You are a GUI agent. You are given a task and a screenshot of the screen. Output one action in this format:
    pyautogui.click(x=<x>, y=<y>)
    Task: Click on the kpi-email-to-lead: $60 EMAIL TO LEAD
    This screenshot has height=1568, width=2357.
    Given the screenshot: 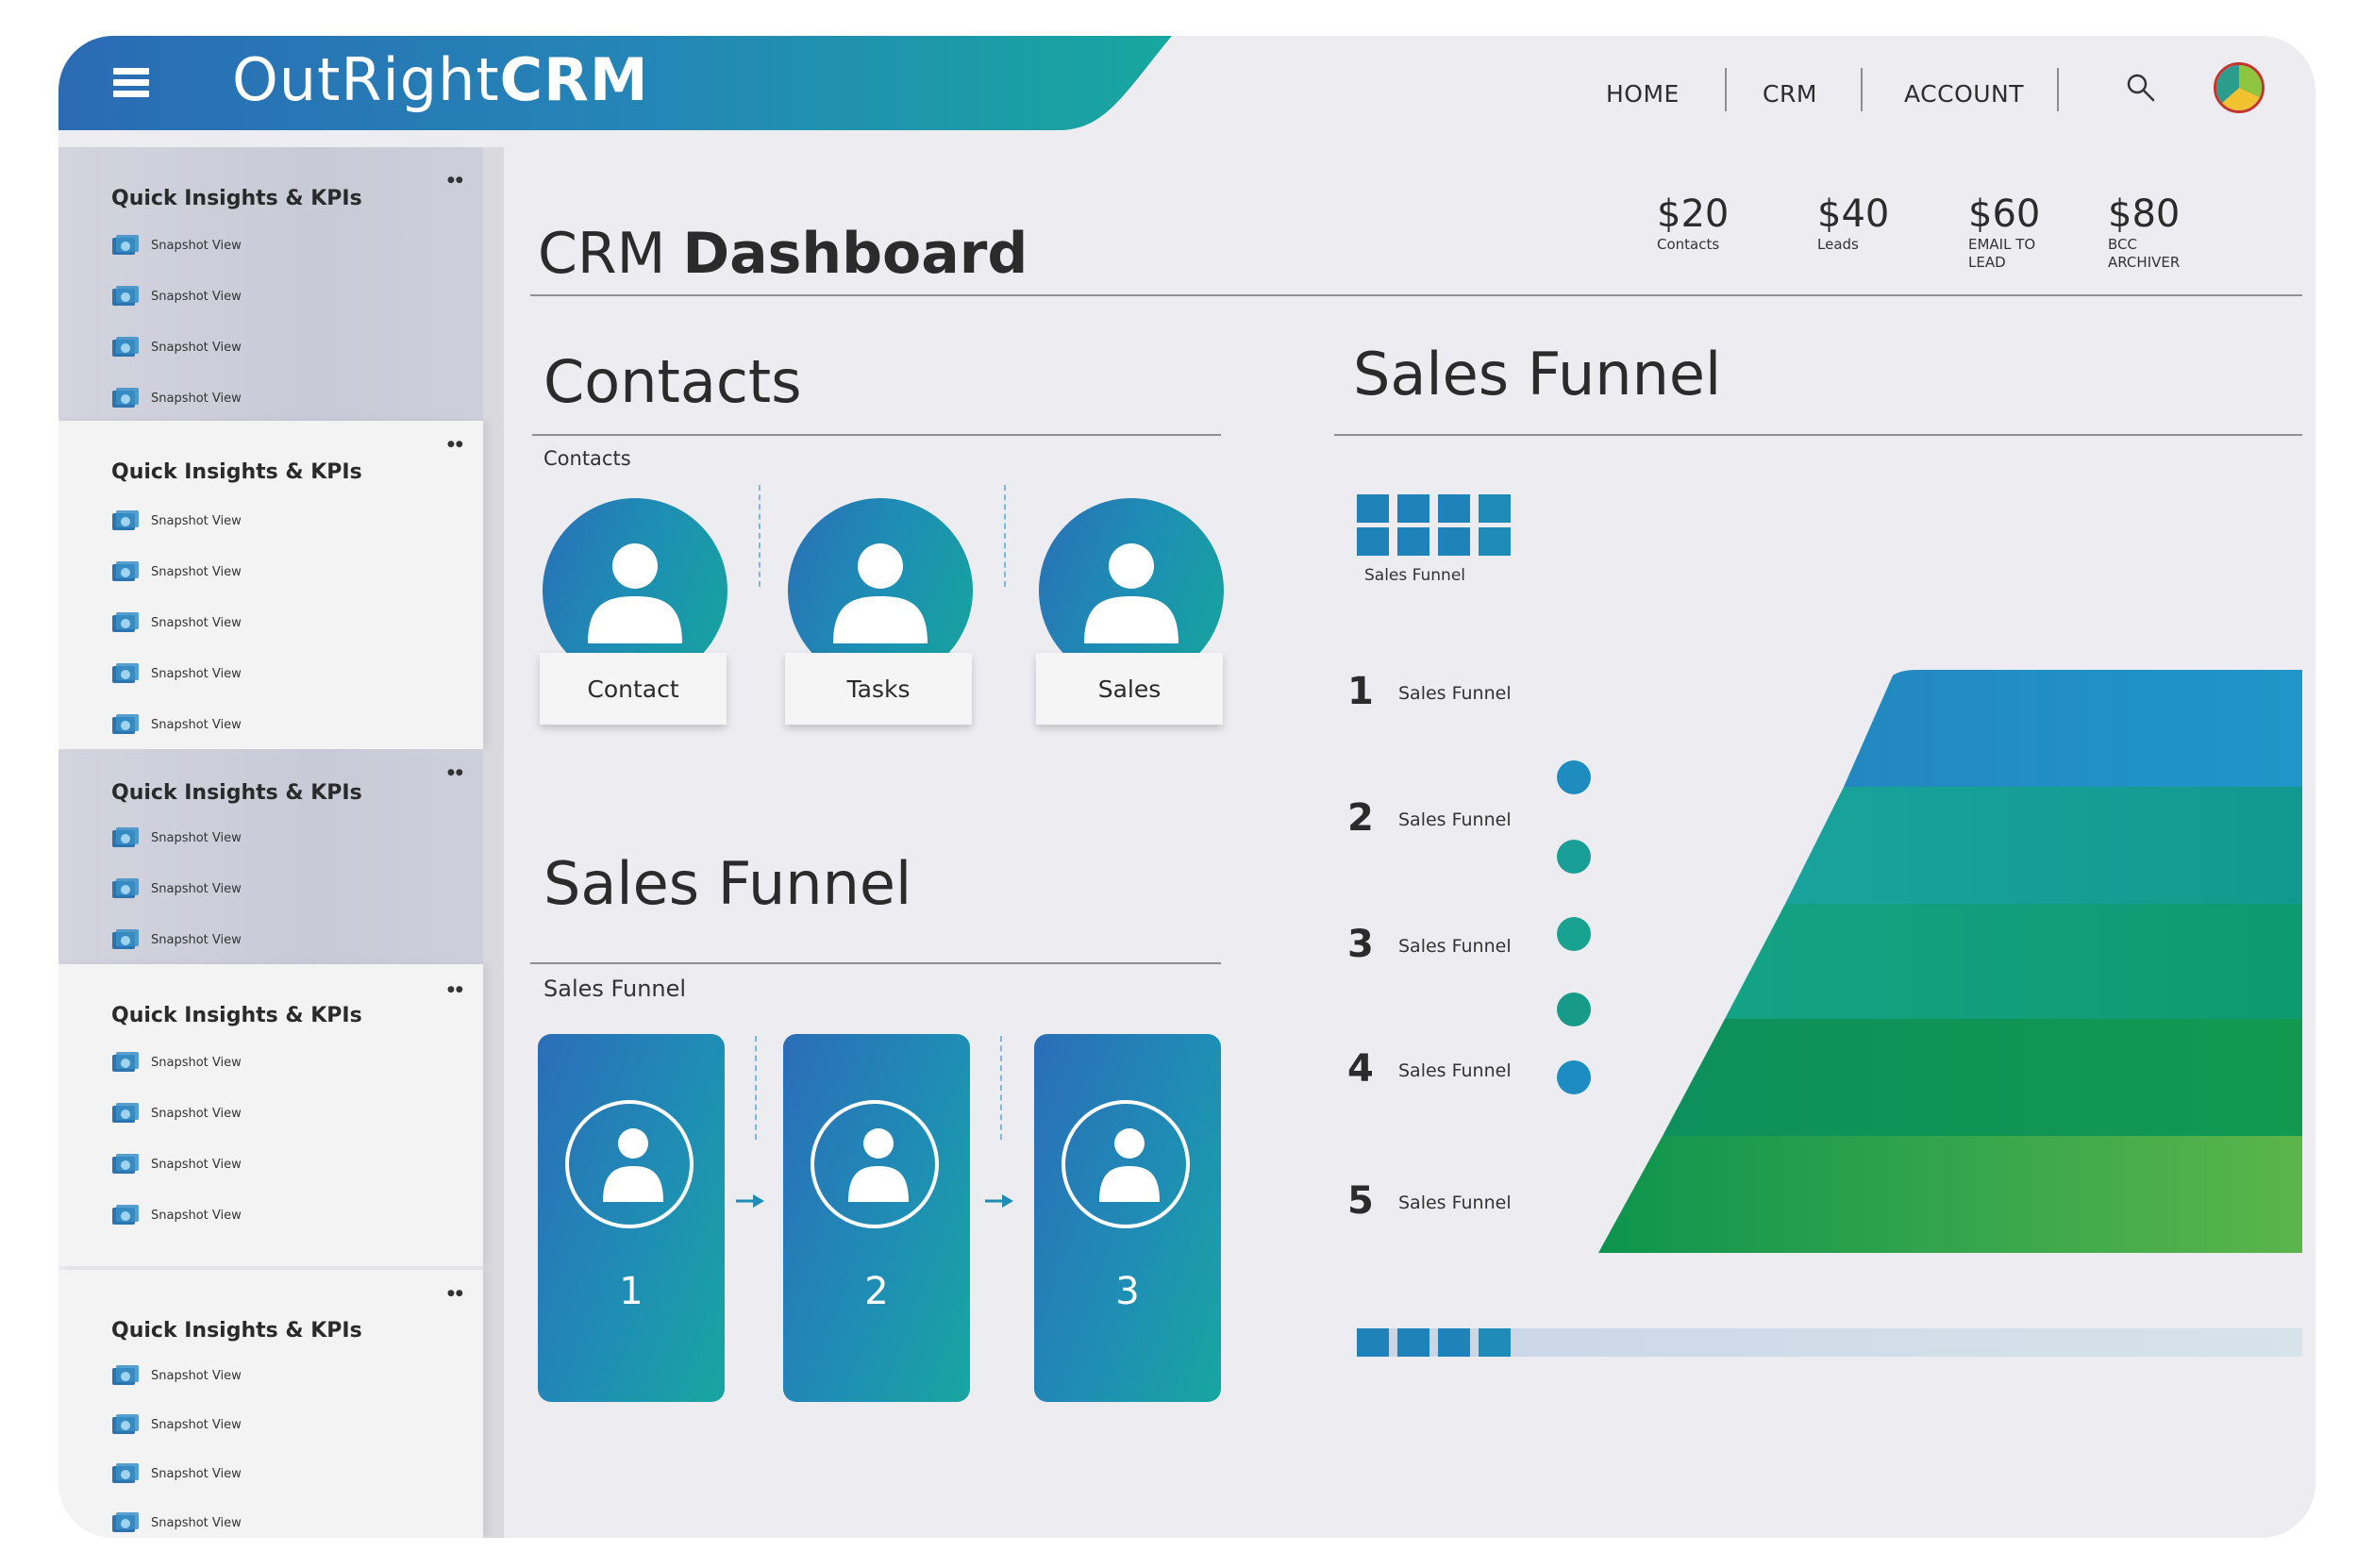 What is the action you would take?
    pyautogui.click(x=2011, y=232)
    